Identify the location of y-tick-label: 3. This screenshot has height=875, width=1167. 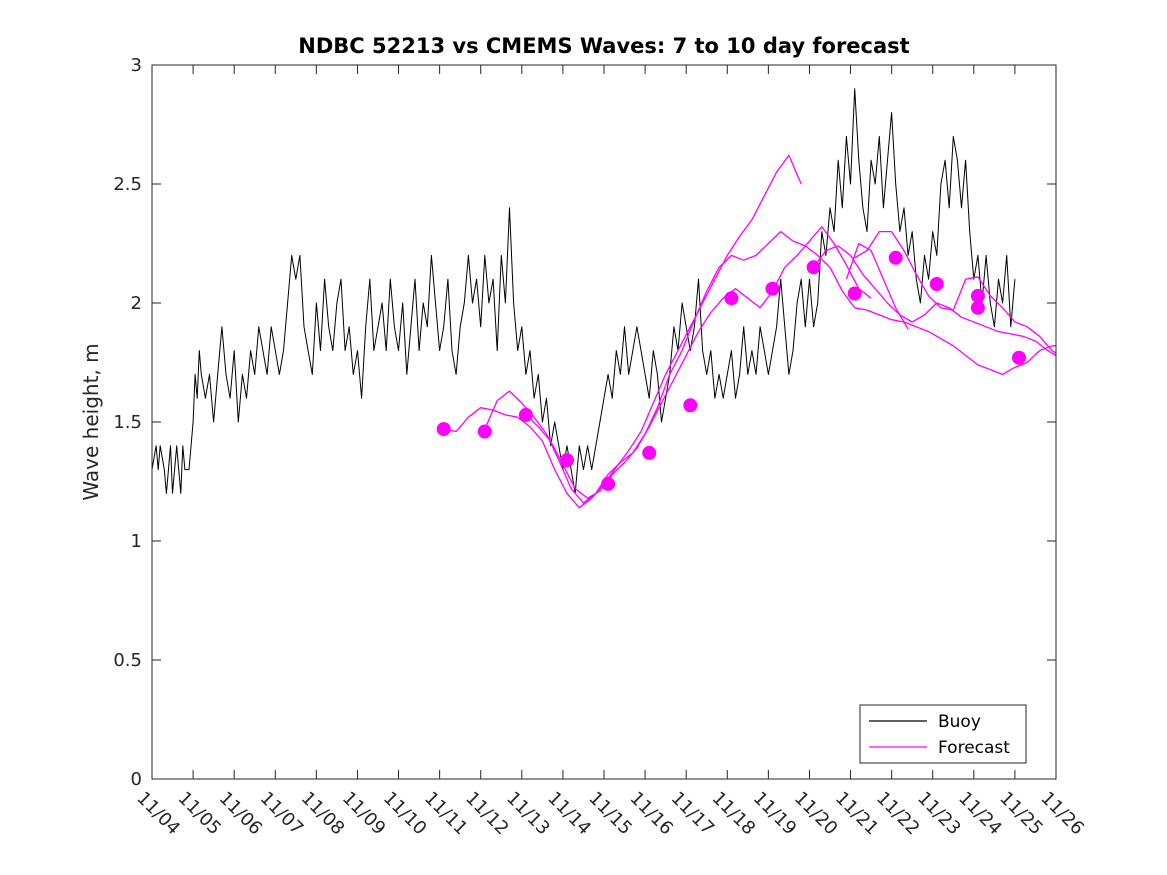
(136, 65).